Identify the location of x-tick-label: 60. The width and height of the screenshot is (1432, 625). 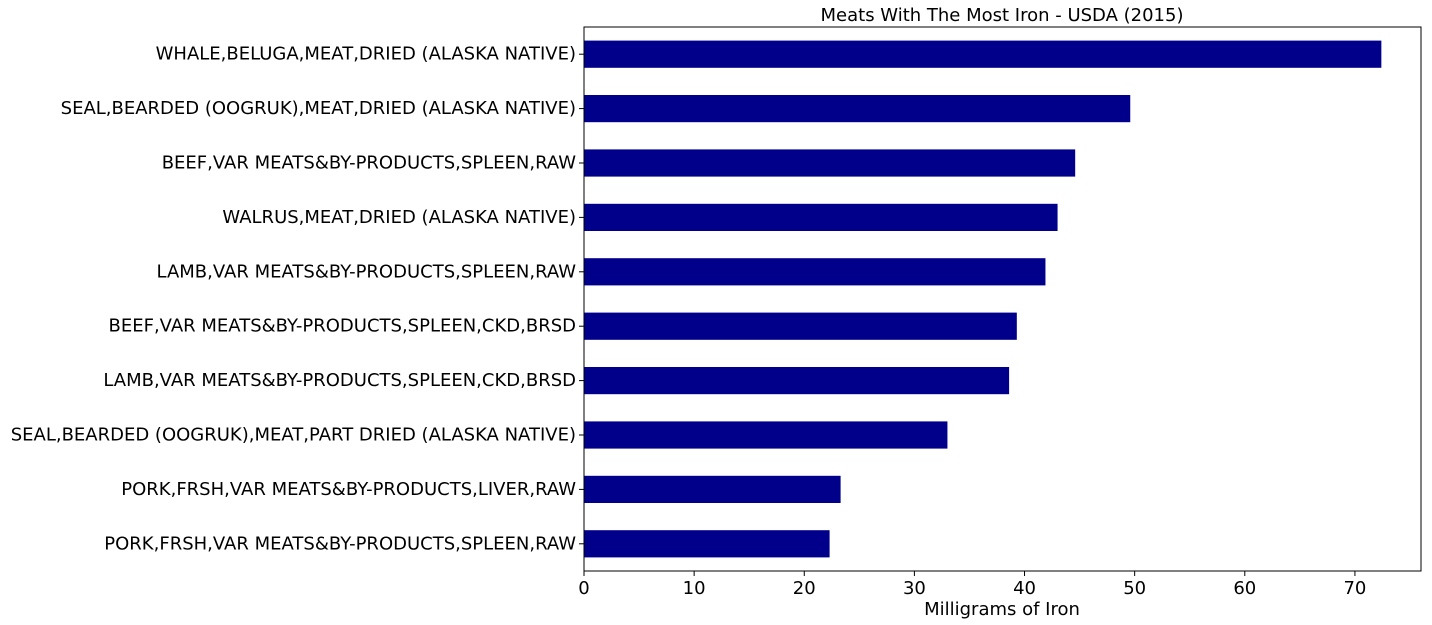
(1244, 588).